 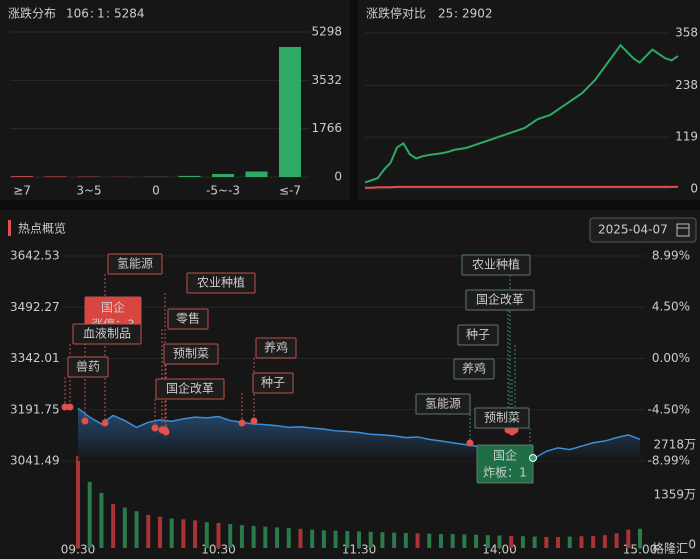 I want to click on annotation-text: 零售, so click(x=188, y=318).